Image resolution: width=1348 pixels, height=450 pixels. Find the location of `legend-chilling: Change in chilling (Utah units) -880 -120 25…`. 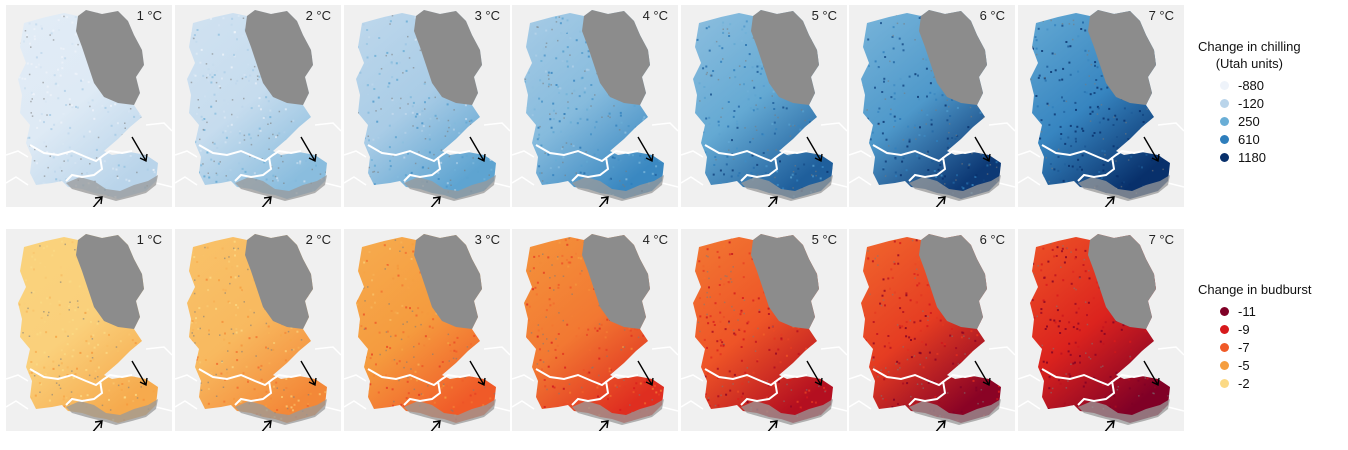

legend-chilling: Change in chilling (Utah units) -880 -120 25… is located at coordinates (1249, 102).